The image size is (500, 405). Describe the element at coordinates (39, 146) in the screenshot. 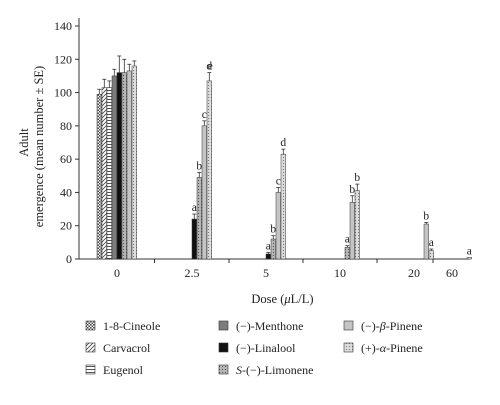

I see `y-axis-title-line2: emergence (mean number ± SE)` at that location.